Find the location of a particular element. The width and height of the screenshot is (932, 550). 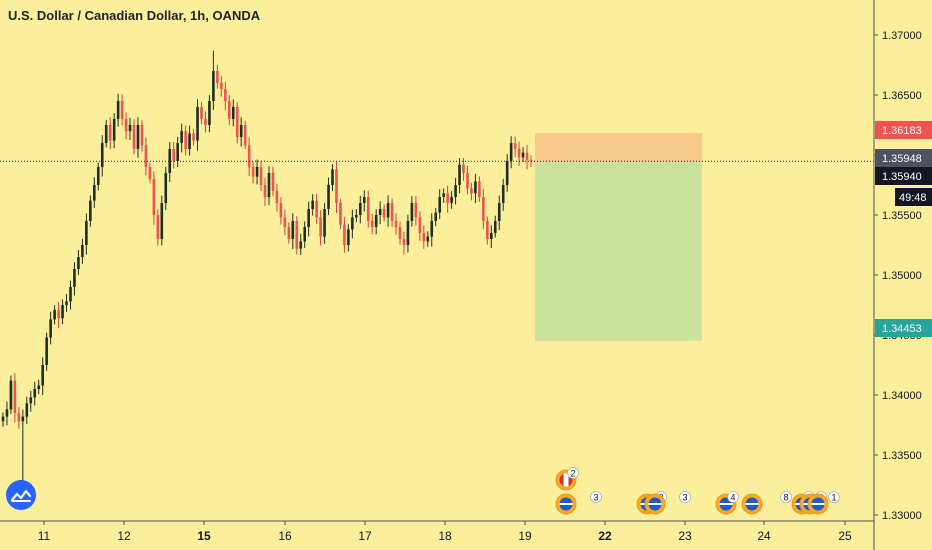

event-count-label: 1 is located at coordinates (833, 498).